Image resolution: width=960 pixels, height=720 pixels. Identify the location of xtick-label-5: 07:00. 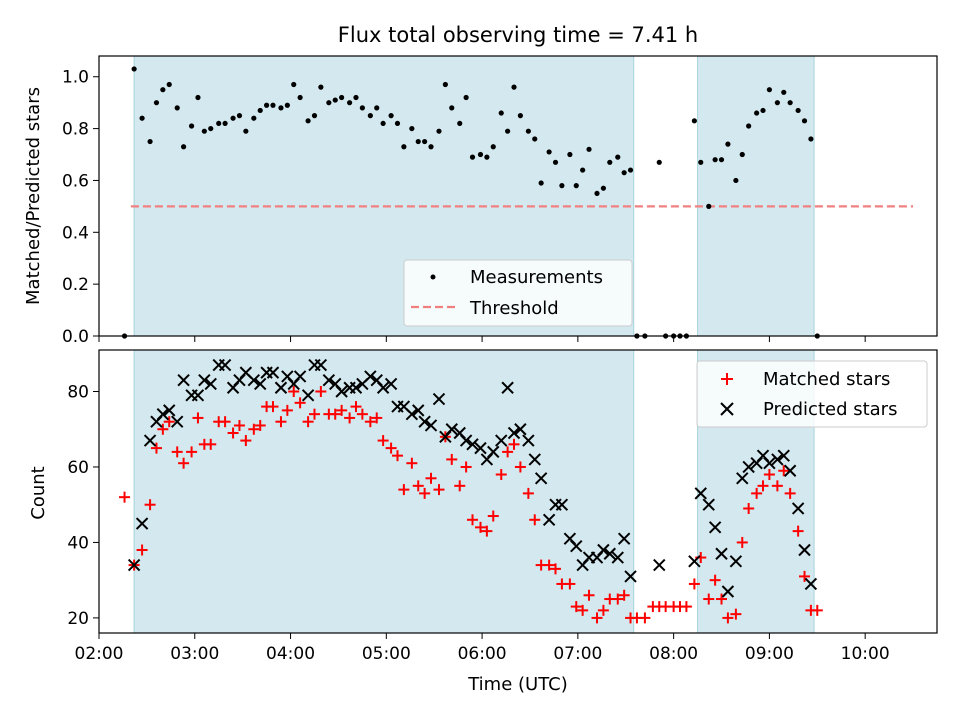
(577, 654).